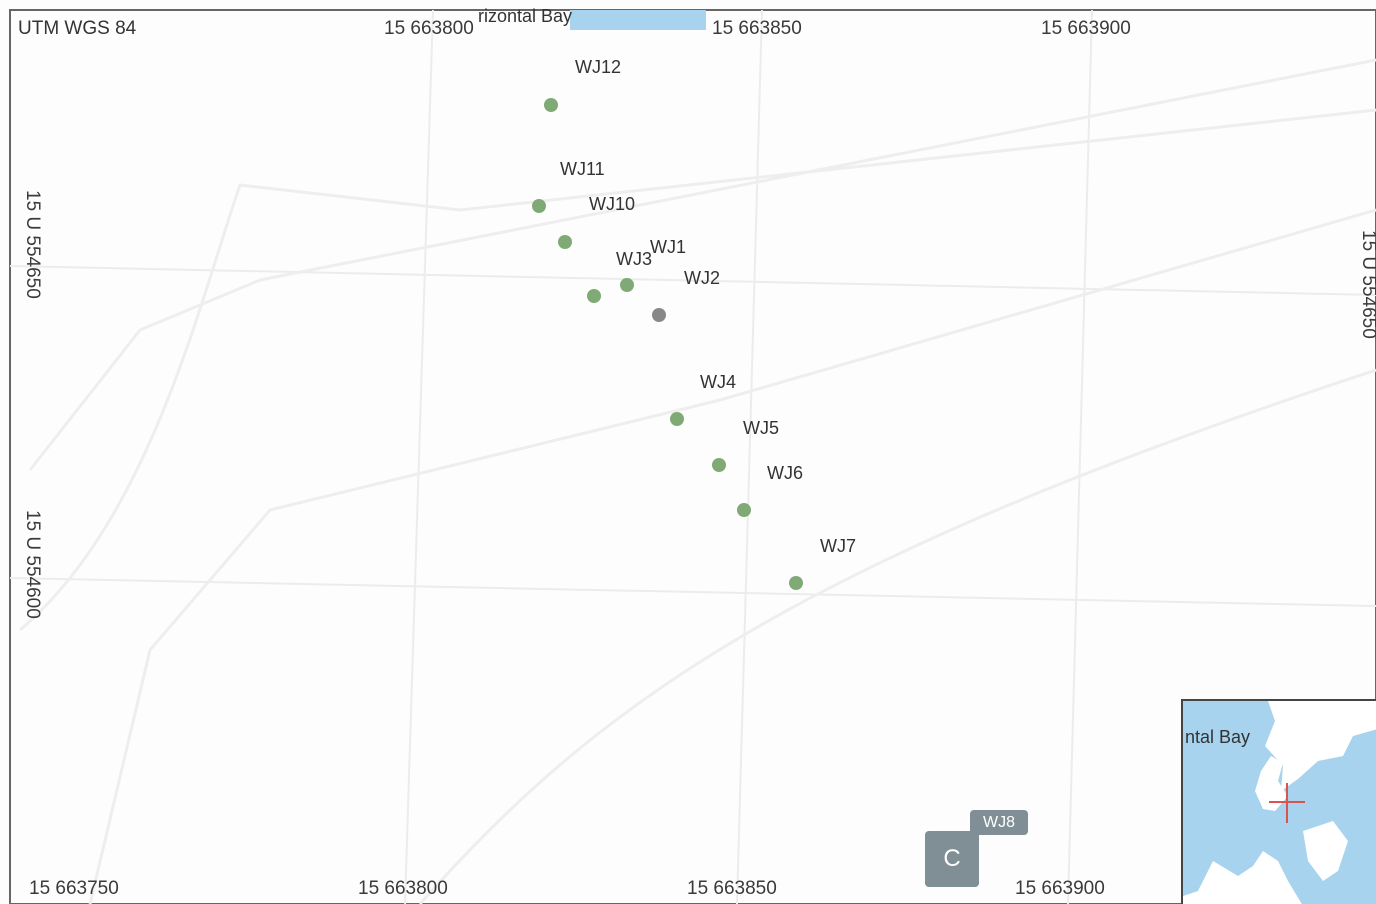 This screenshot has height=904, width=1376. Describe the element at coordinates (757, 28) in the screenshot. I see `top-easting-label: 15 663850` at that location.